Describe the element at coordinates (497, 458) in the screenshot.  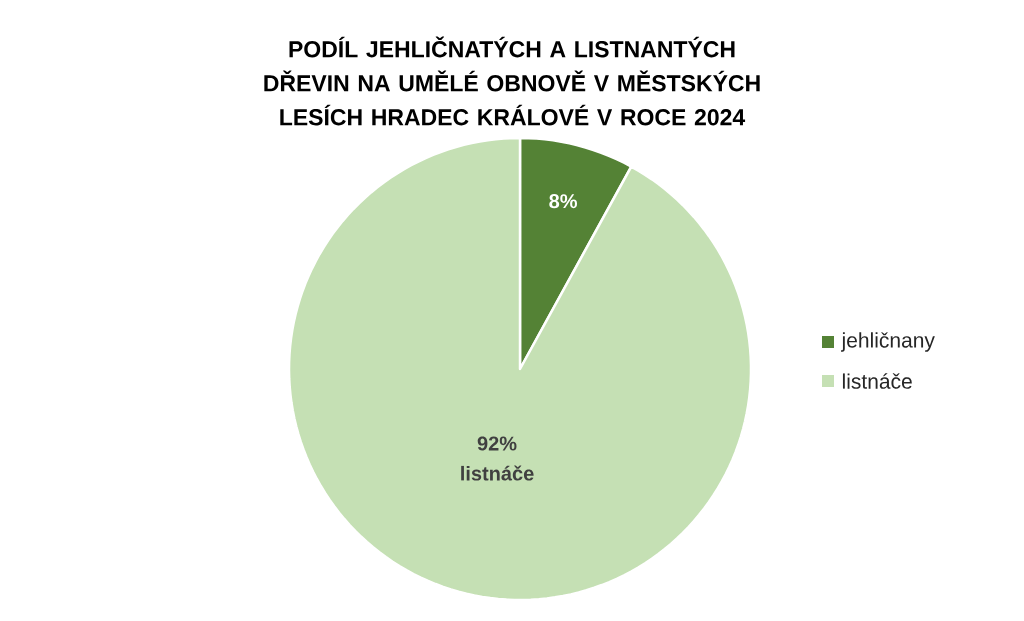
I see `data-label: 92% listnáče` at that location.